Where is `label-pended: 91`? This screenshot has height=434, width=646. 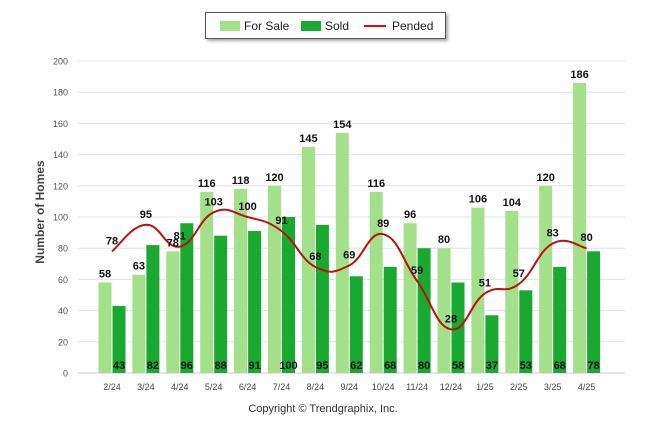
label-pended: 91 is located at coordinates (281, 221).